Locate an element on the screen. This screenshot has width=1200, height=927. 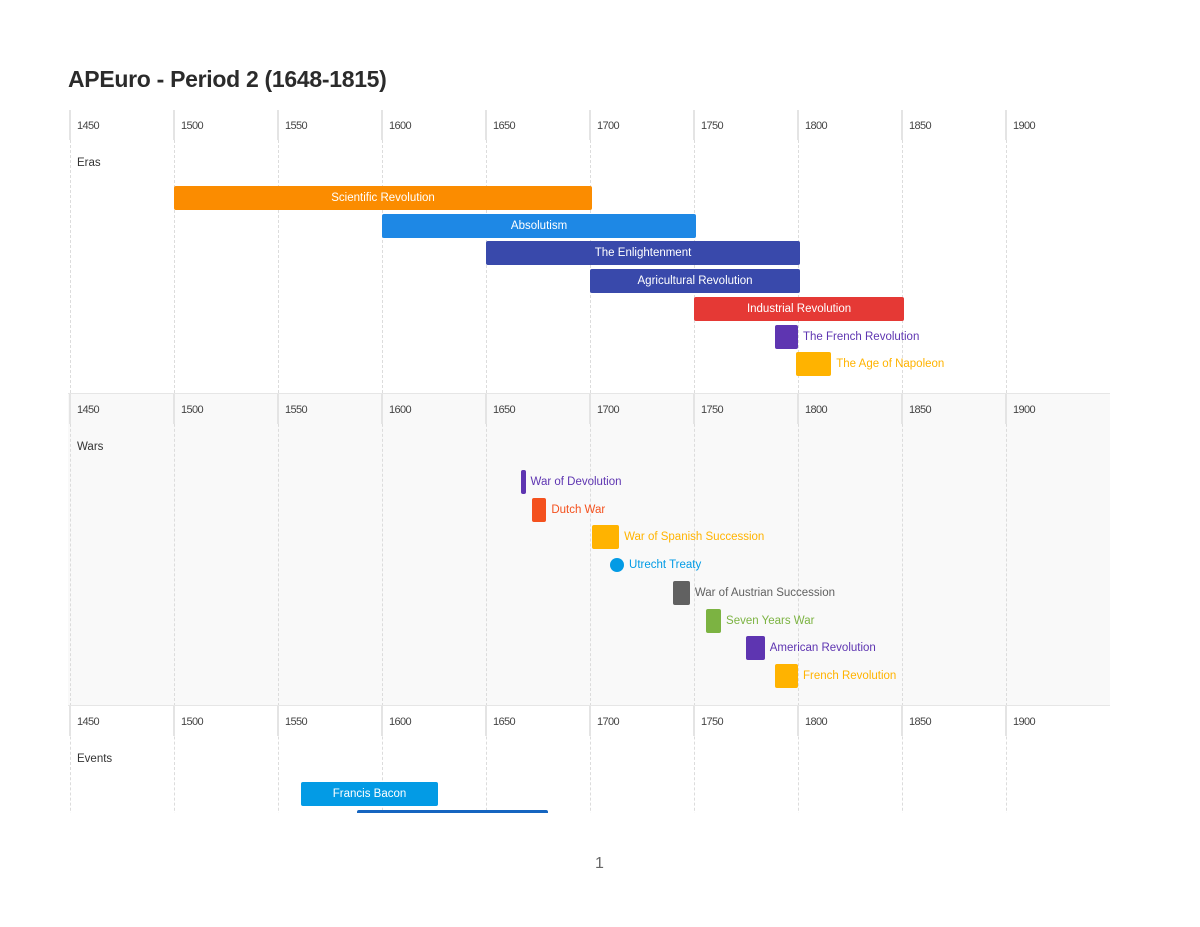
bar-label: American Revolution is located at coordinates (822, 648).